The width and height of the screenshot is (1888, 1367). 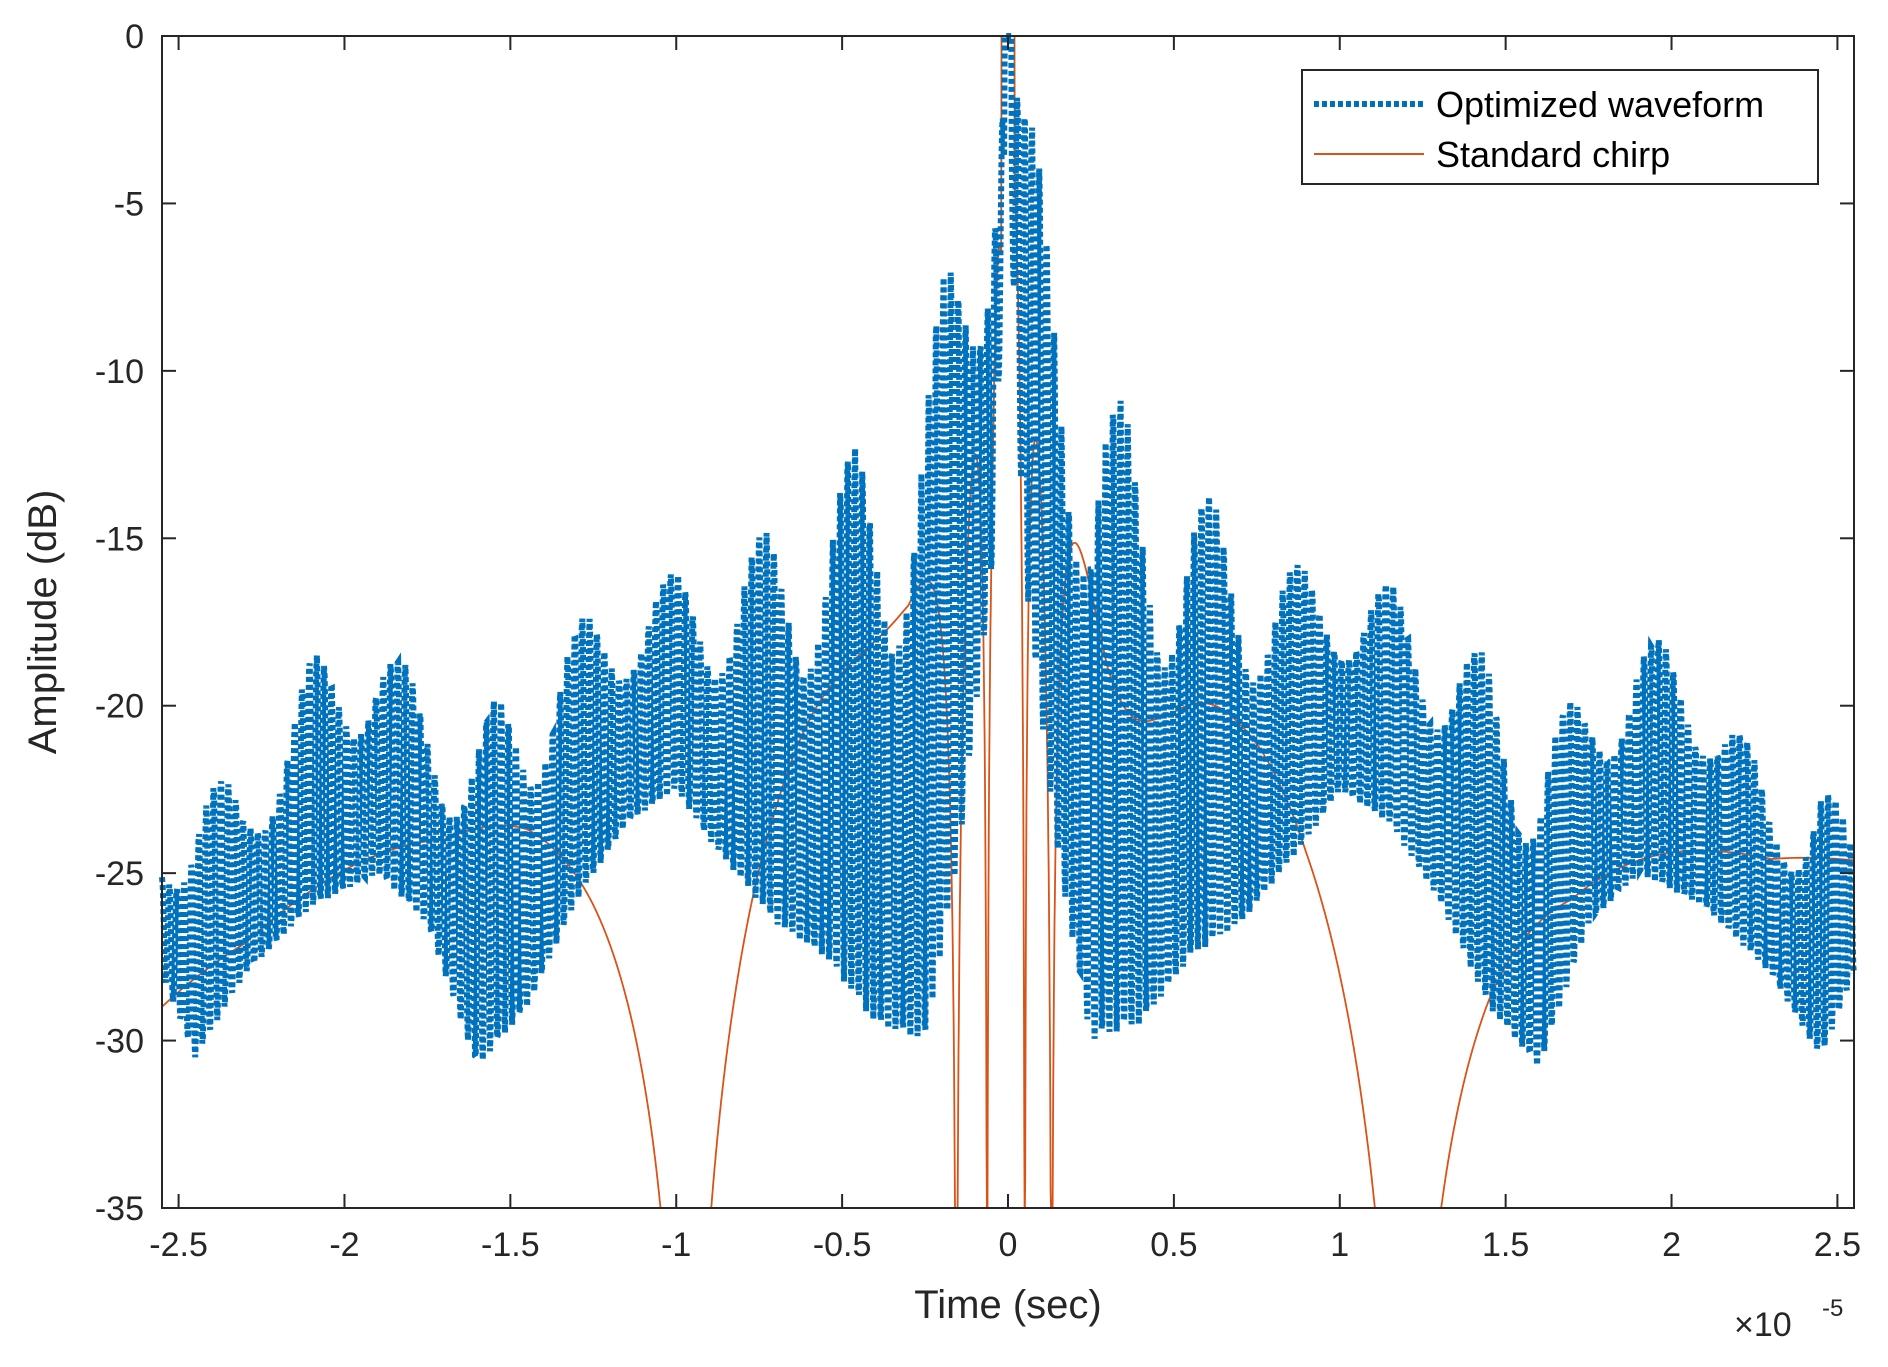 What do you see at coordinates (134, 37) in the screenshot?
I see `y-tick-label: 0` at bounding box center [134, 37].